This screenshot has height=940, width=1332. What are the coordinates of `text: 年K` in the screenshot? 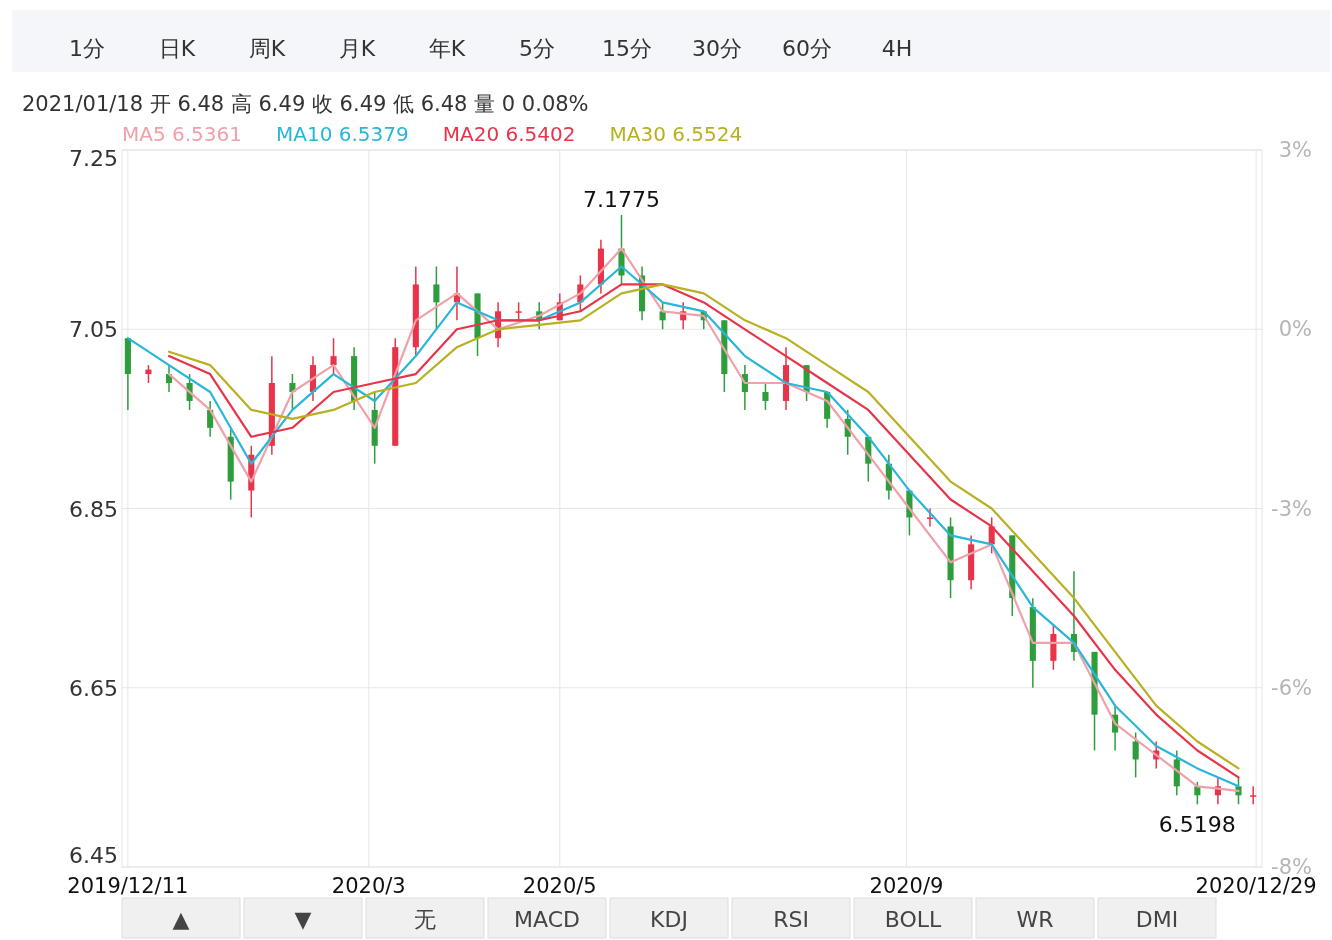 It's located at (447, 48).